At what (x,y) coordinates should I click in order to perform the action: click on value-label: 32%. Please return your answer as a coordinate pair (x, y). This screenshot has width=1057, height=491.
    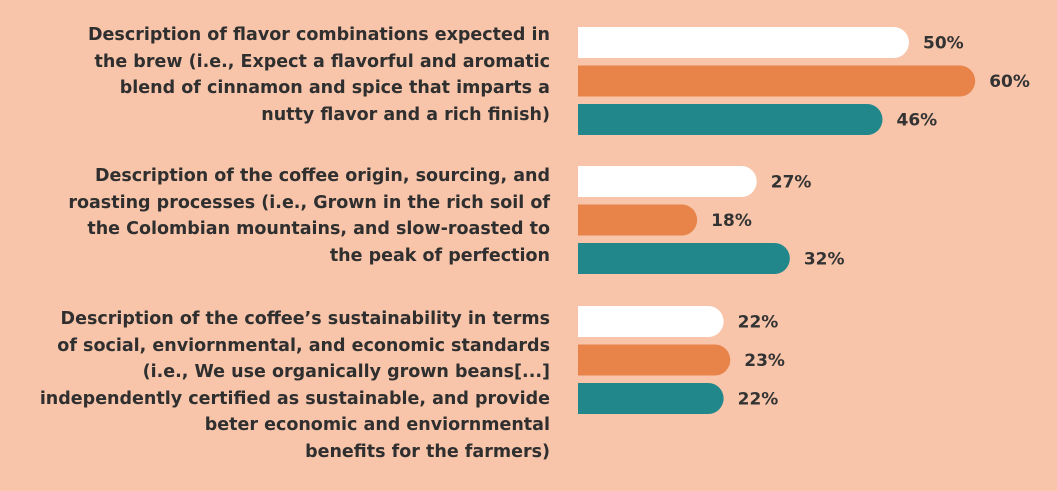
    Looking at the image, I should click on (824, 260).